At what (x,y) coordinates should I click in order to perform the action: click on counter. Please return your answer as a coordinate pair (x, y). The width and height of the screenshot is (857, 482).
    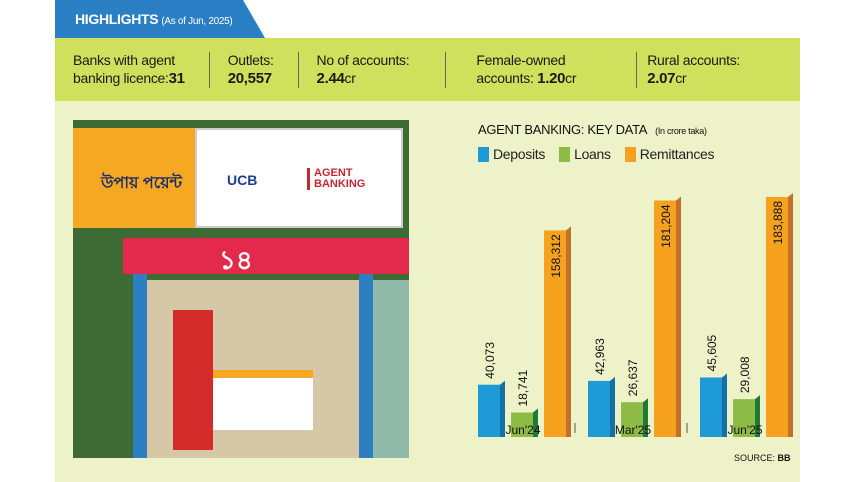
    Looking at the image, I should click on (263, 400).